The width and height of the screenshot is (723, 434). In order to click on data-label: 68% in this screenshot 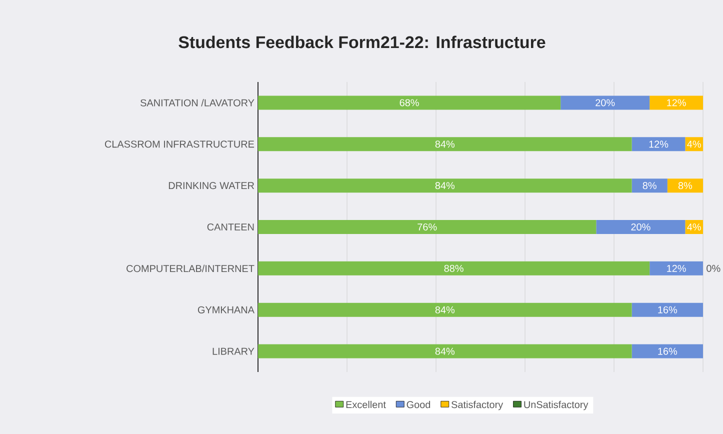, I will do `click(409, 102)`.